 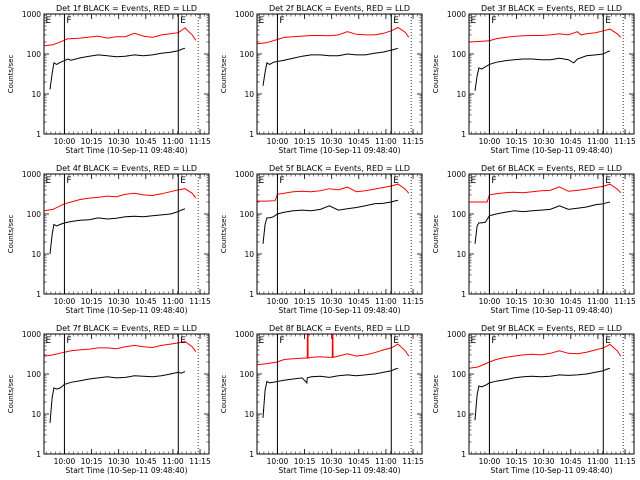 I want to click on chart-title: Det 2f BLACK = Events, RED = LLD, so click(x=339, y=8).